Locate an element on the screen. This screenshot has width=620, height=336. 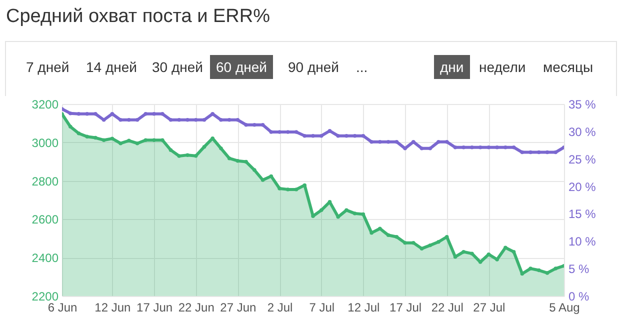
x-tick-label: 27 Jun is located at coordinates (238, 307).